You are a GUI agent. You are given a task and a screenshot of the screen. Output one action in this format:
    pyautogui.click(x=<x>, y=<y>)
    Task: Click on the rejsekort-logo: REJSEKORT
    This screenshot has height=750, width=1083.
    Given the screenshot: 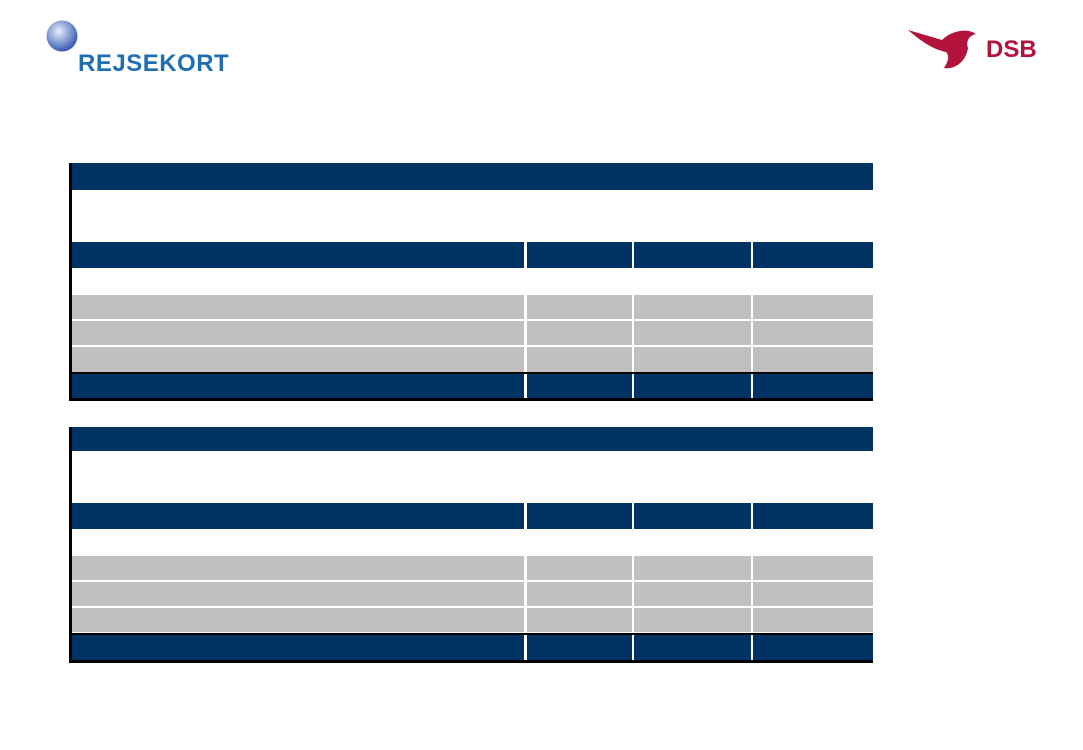 What is the action you would take?
    pyautogui.click(x=141, y=50)
    